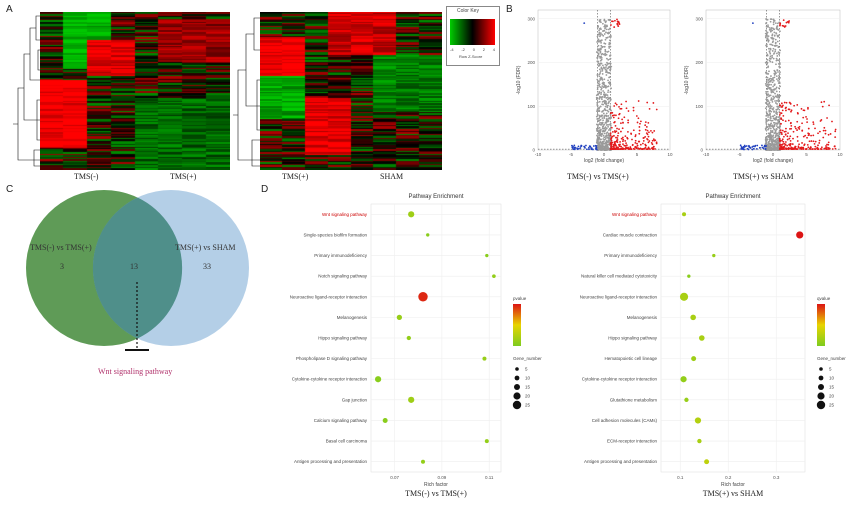 The height and width of the screenshot is (506, 866). I want to click on dotplot-legend-size-title: Gene_number, so click(831, 358).